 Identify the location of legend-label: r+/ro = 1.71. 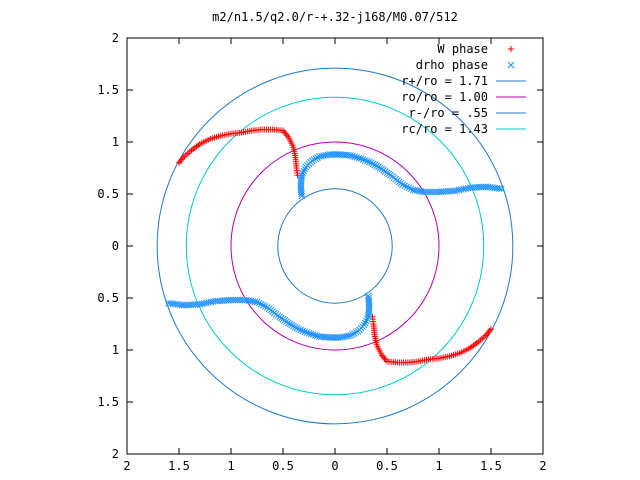
(444, 81).